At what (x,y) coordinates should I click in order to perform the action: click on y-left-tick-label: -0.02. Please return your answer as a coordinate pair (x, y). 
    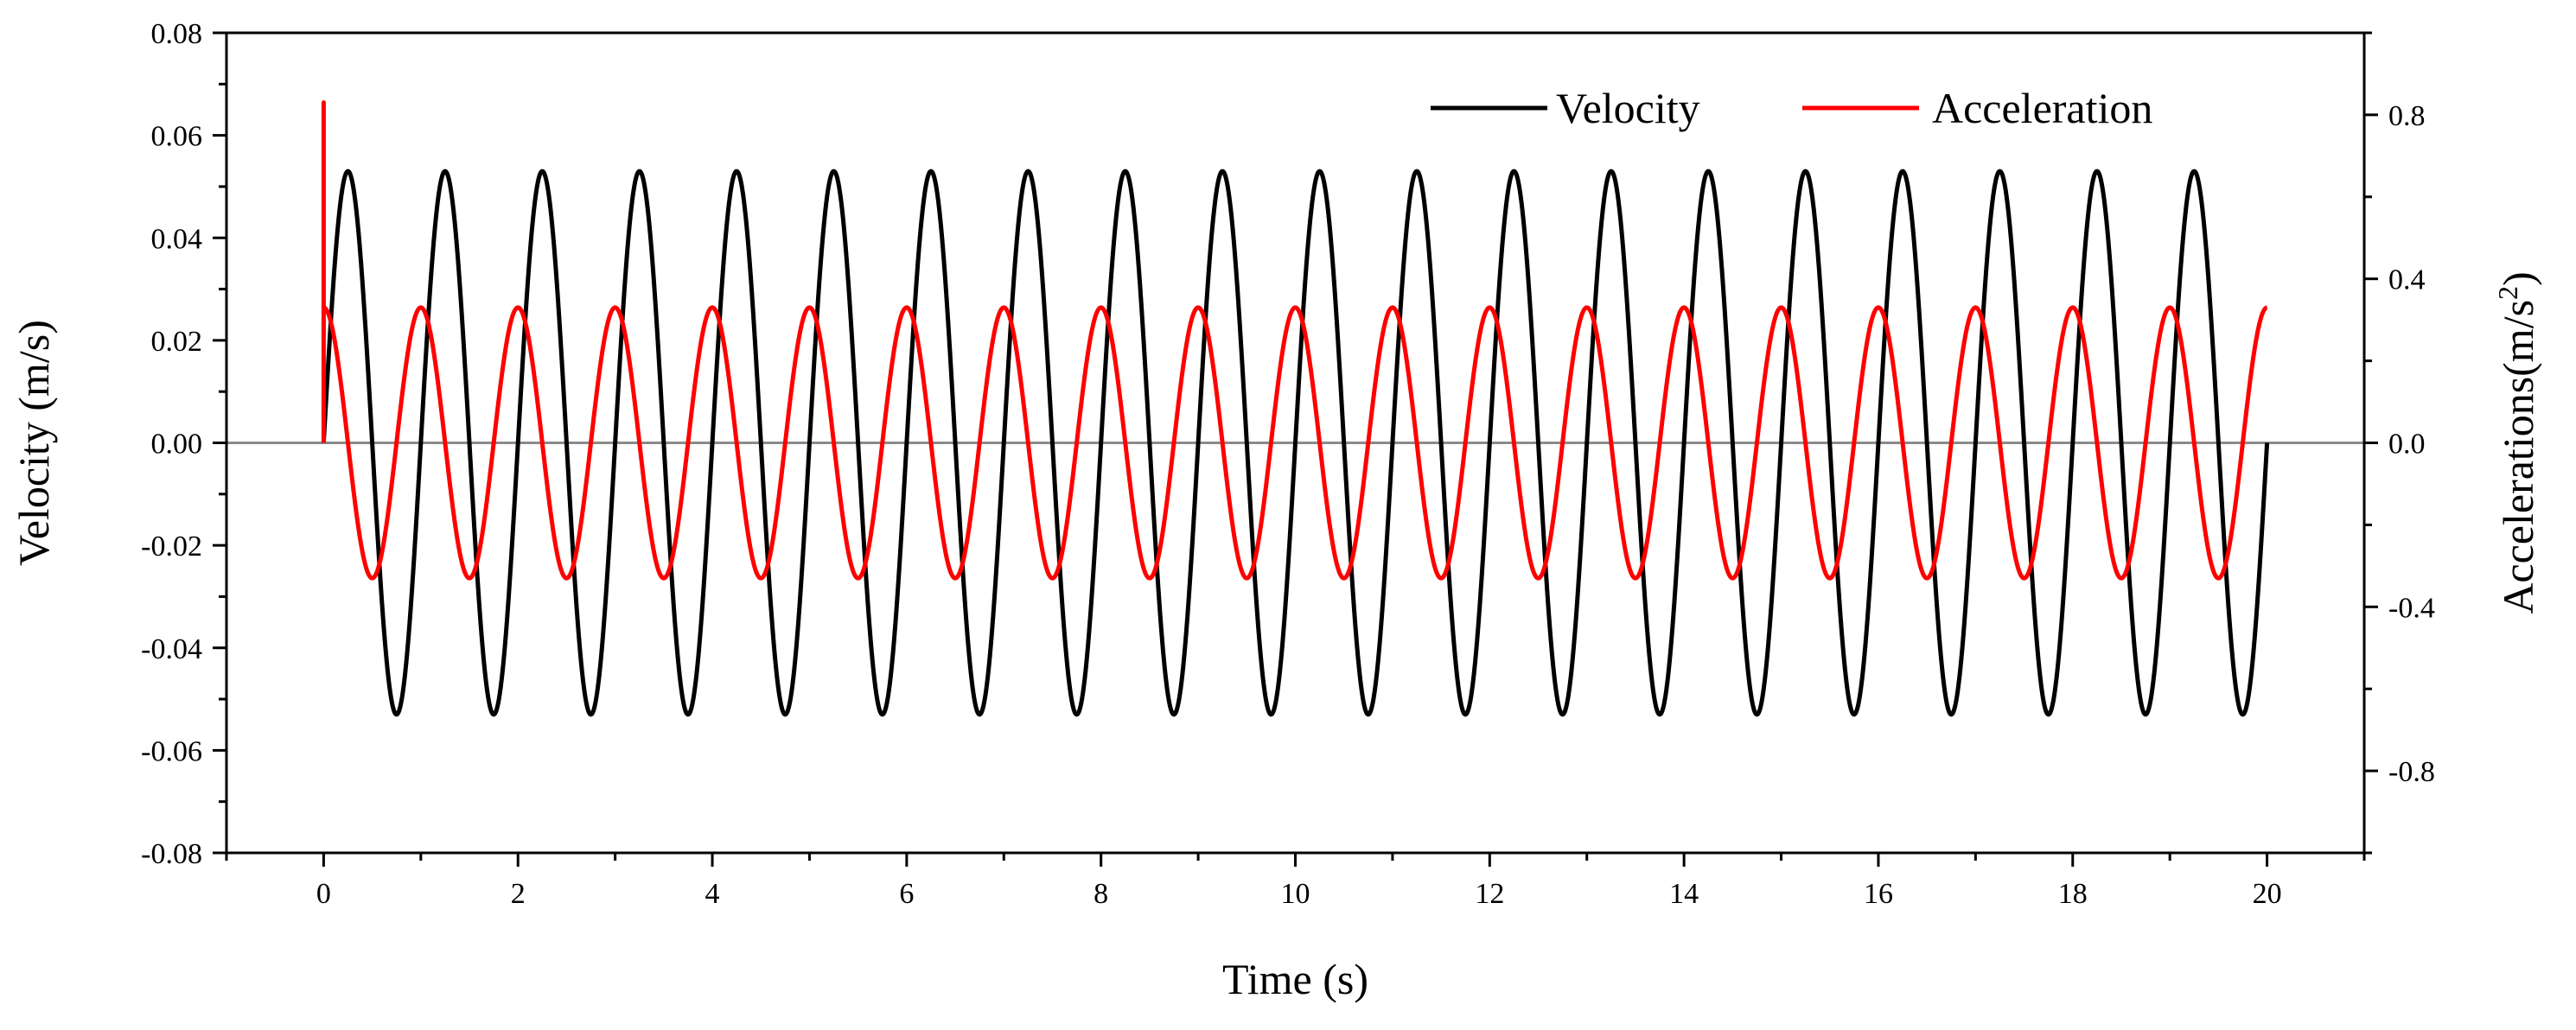
    Looking at the image, I should click on (171, 547).